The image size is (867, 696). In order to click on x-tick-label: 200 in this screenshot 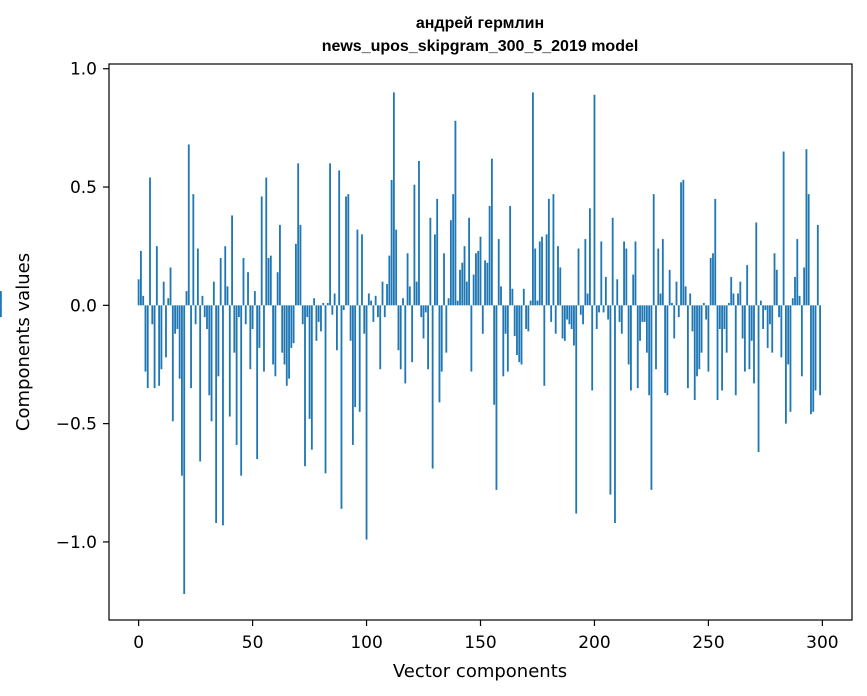, I will do `click(594, 643)`.